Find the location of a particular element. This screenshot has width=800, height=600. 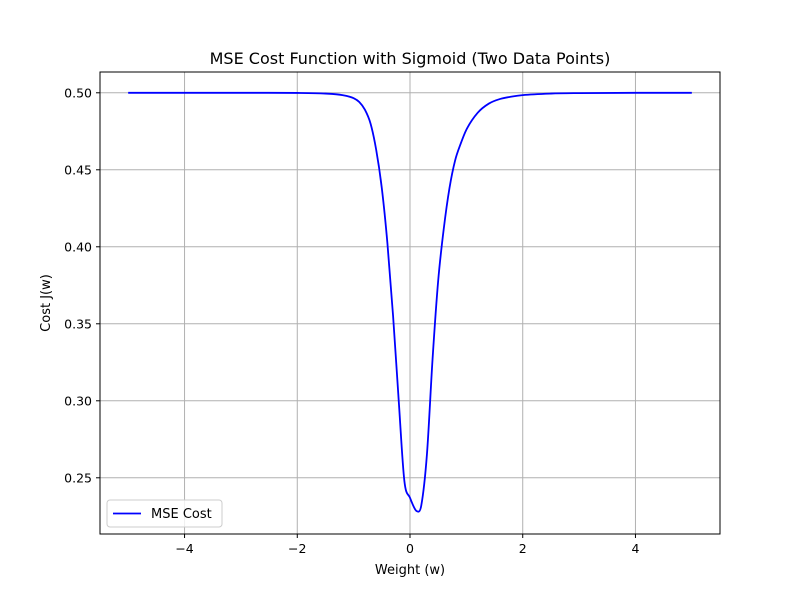

x-tick-label: 2 is located at coordinates (523, 548).